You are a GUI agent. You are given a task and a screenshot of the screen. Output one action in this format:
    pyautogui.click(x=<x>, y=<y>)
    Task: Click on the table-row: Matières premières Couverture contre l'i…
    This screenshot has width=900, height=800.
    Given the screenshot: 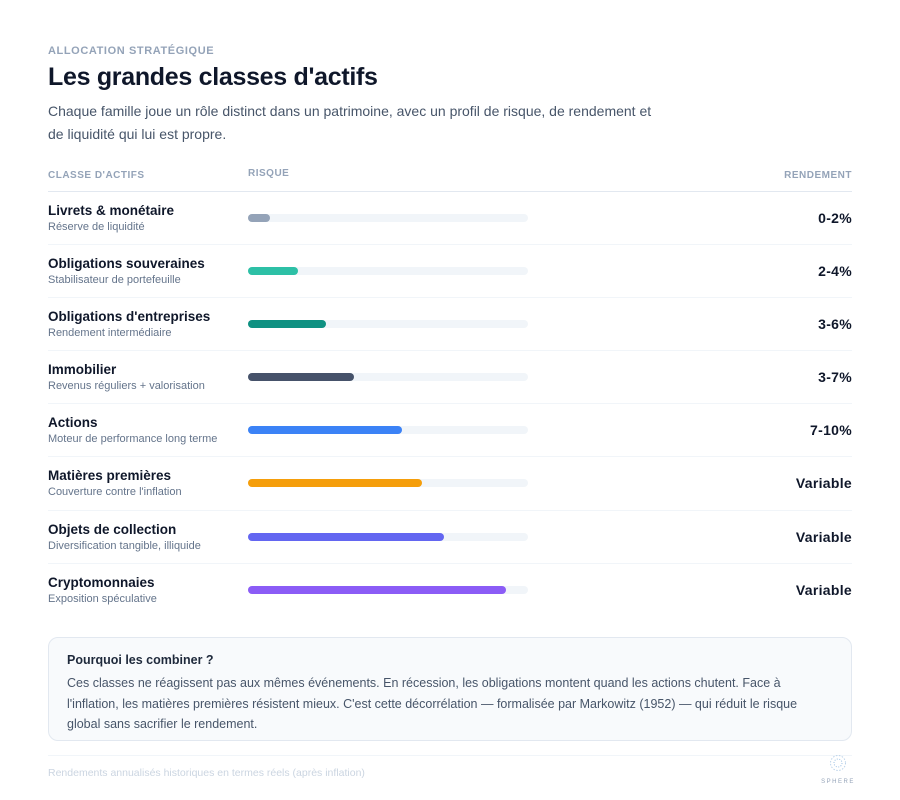 What is the action you would take?
    pyautogui.click(x=450, y=484)
    